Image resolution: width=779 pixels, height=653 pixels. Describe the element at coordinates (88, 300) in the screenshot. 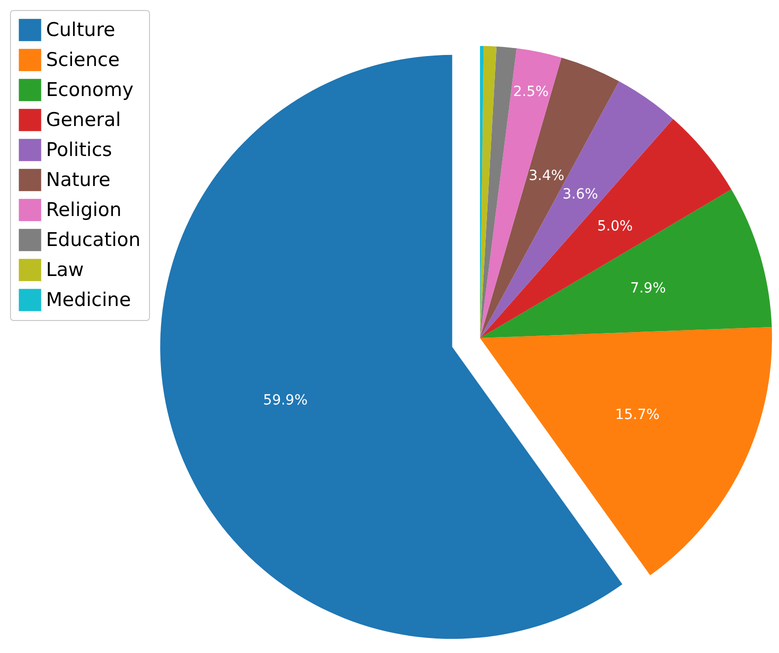

I see `legend-label: Medicine` at that location.